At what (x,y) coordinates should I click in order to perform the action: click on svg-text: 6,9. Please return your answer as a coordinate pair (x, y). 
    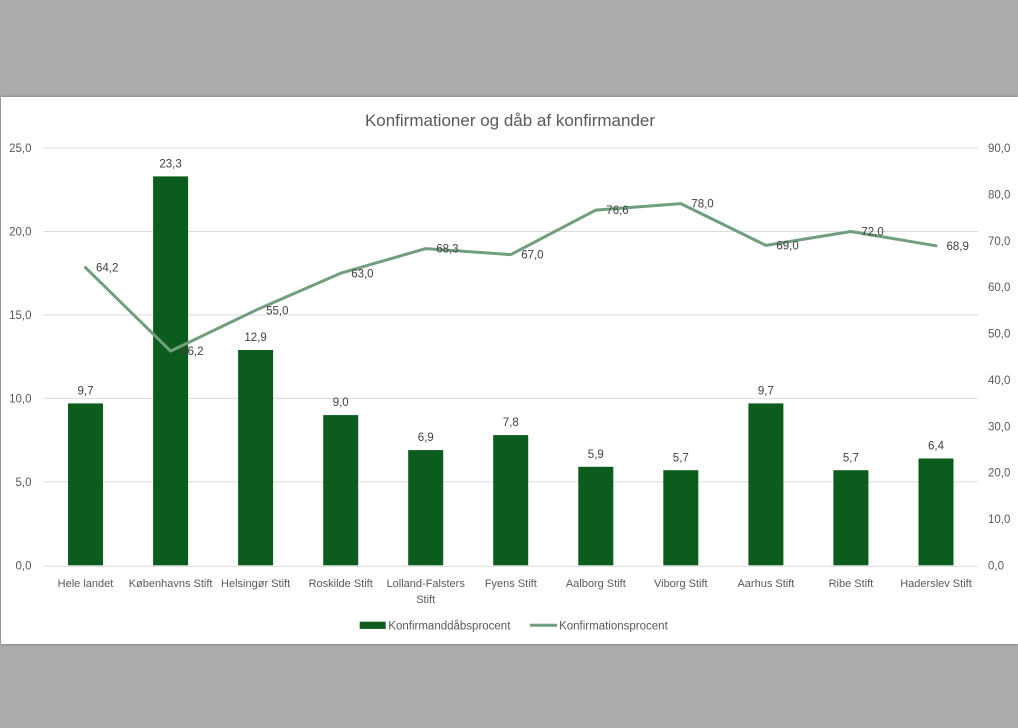
    Looking at the image, I should click on (426, 438).